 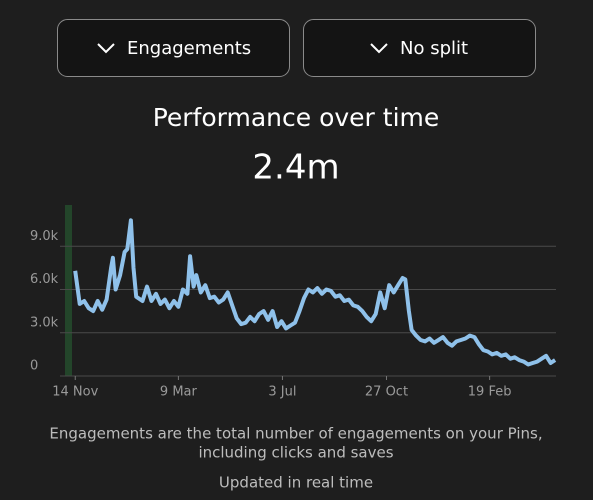 What do you see at coordinates (44, 322) in the screenshot?
I see `y-tick-label: 3.0k` at bounding box center [44, 322].